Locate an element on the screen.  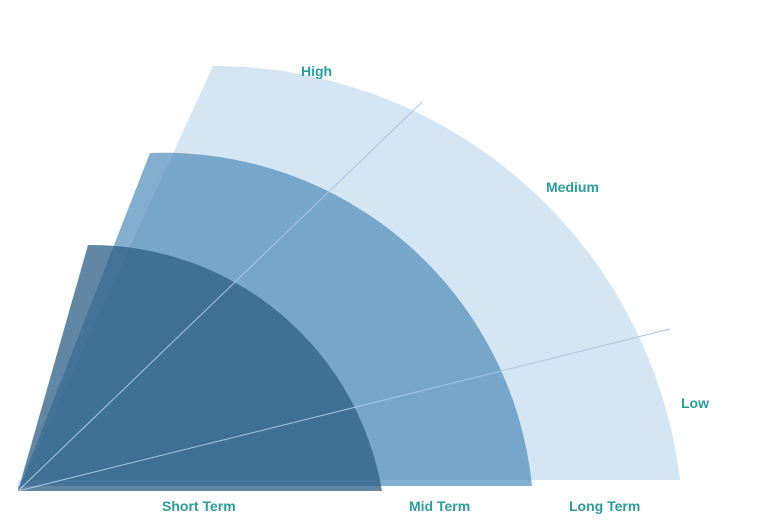
level-label-high: High is located at coordinates (316, 71).